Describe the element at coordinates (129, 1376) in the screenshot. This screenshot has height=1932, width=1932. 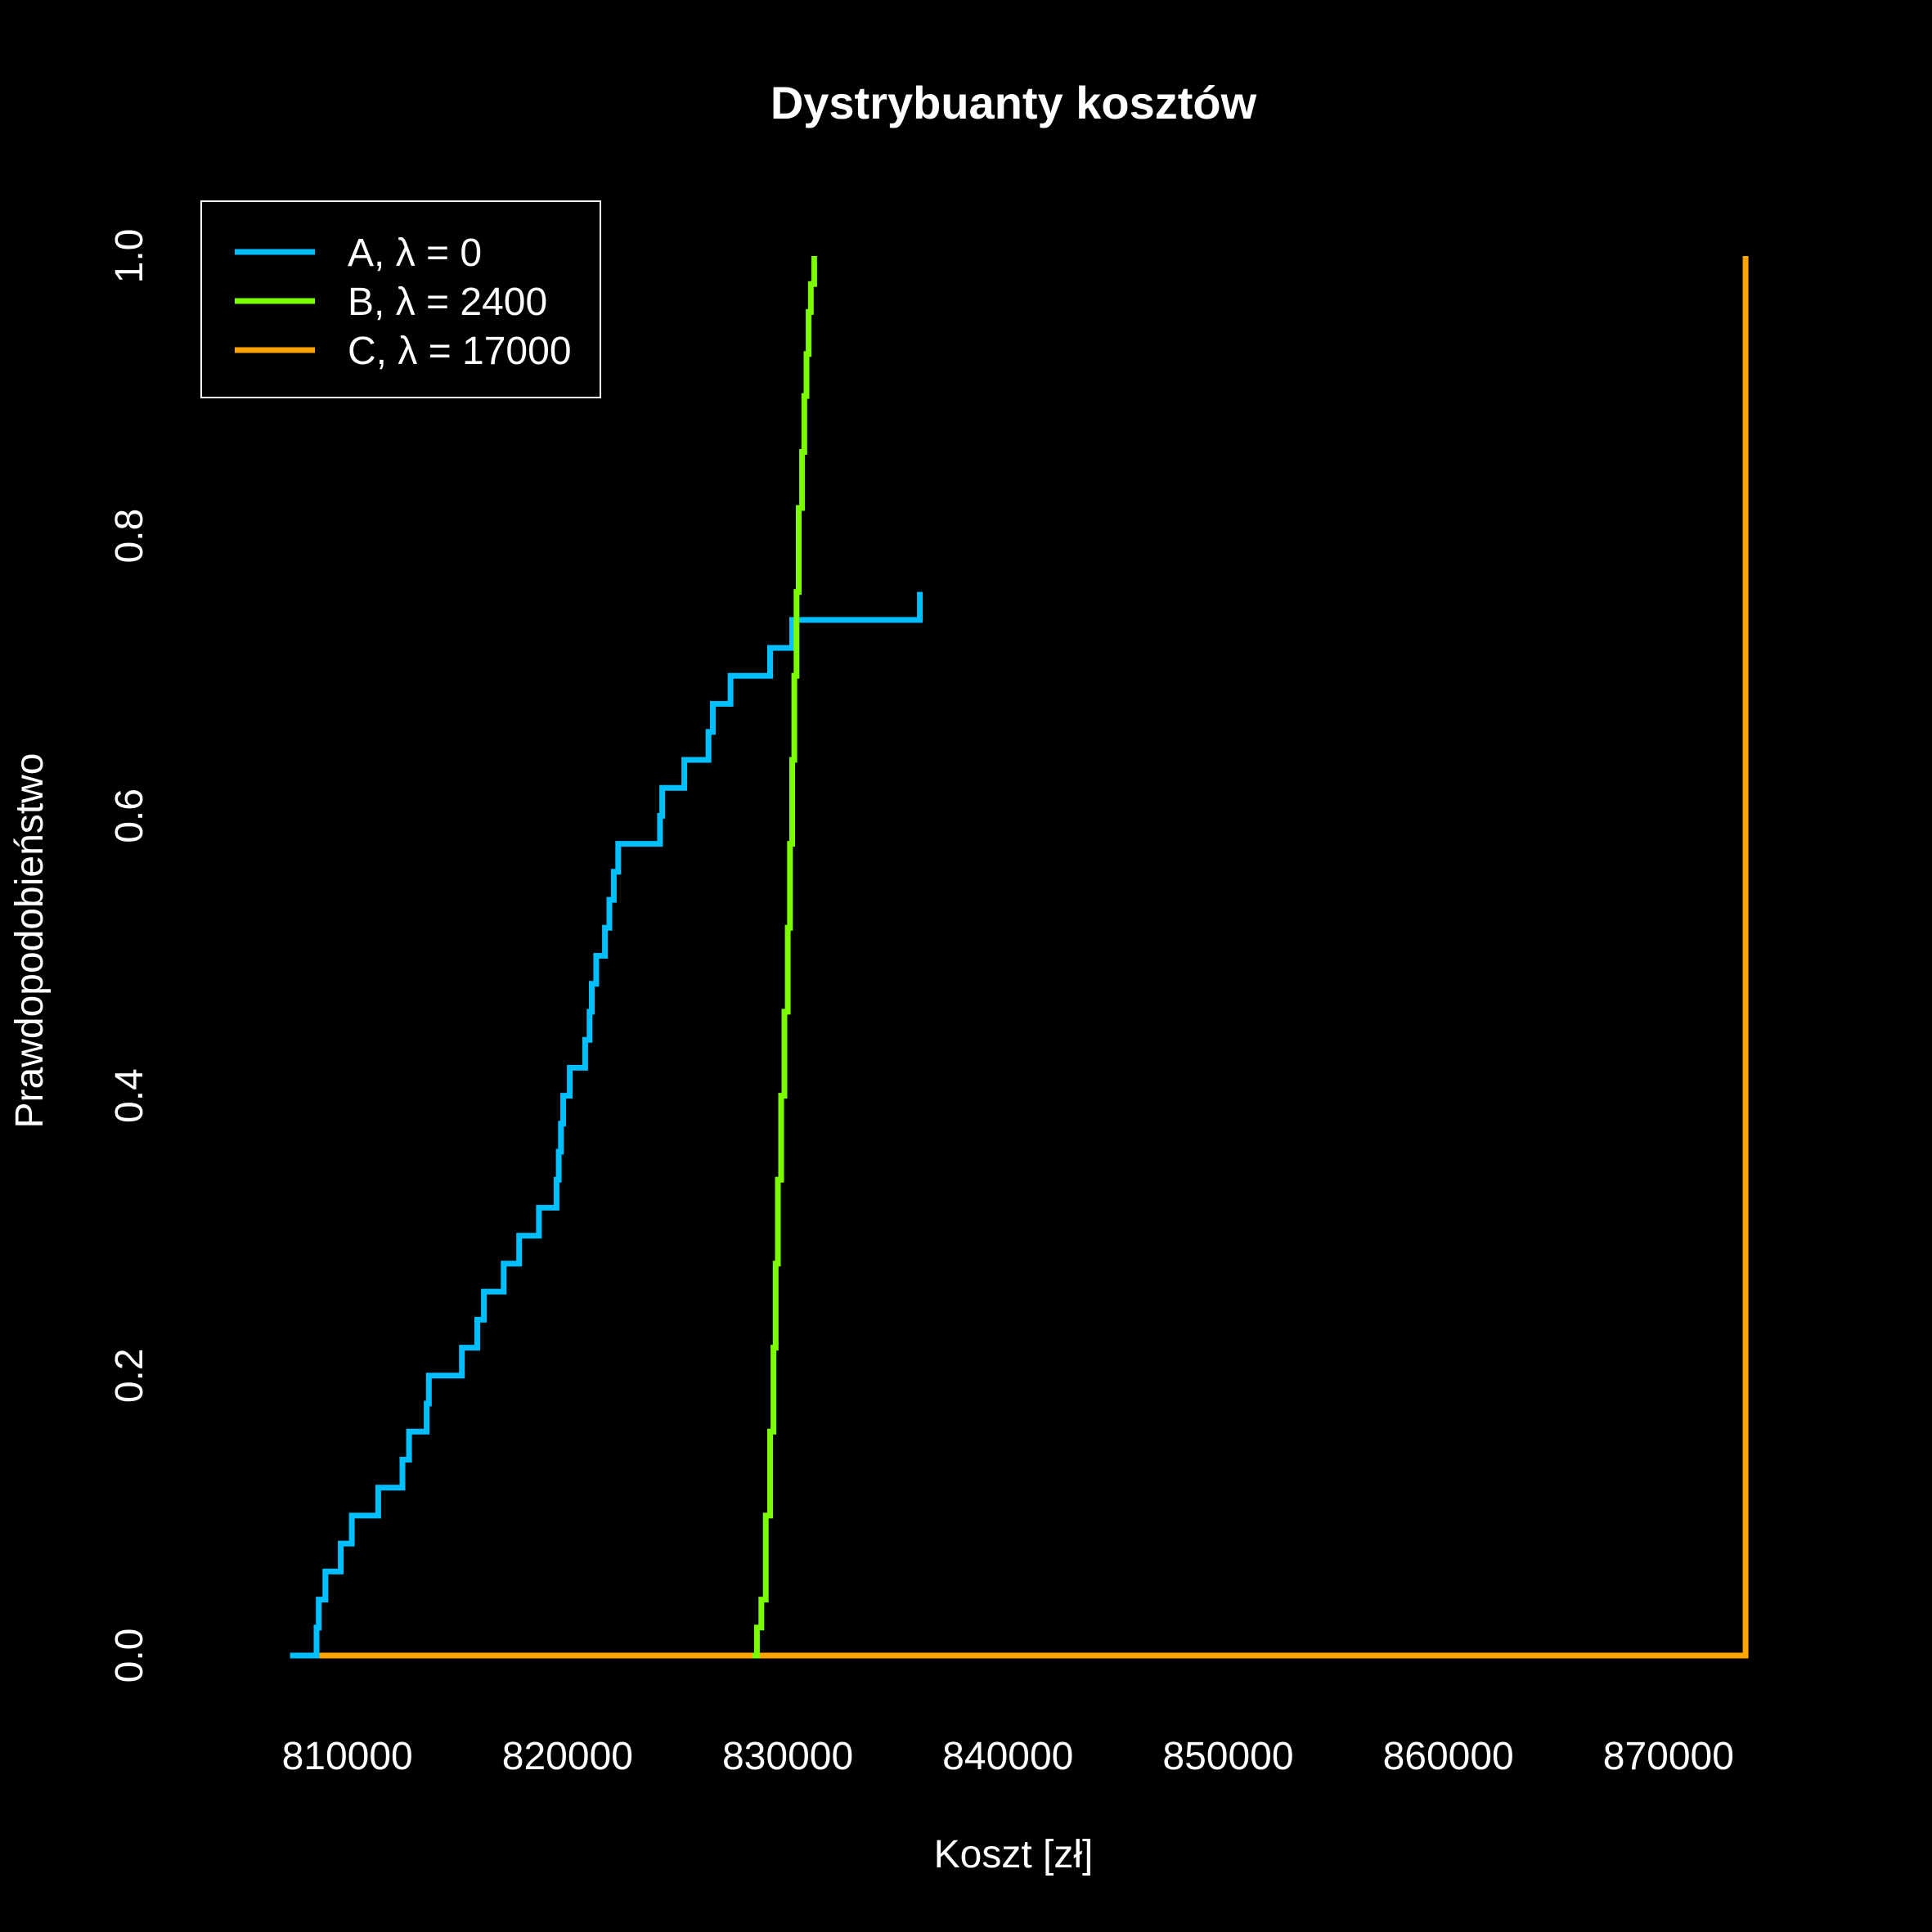
I see `y-tick-label: 0.2` at that location.